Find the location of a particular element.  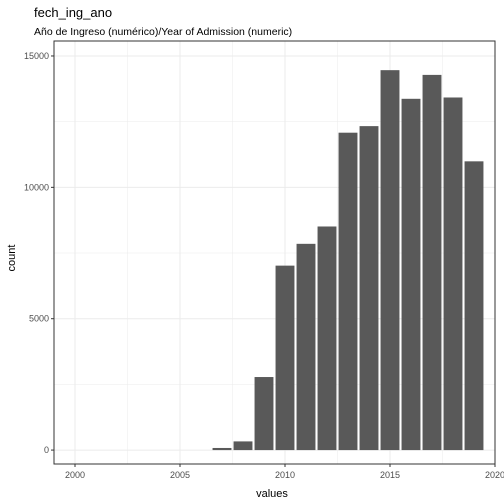

y-tick-label: 5000 is located at coordinates (39, 319).